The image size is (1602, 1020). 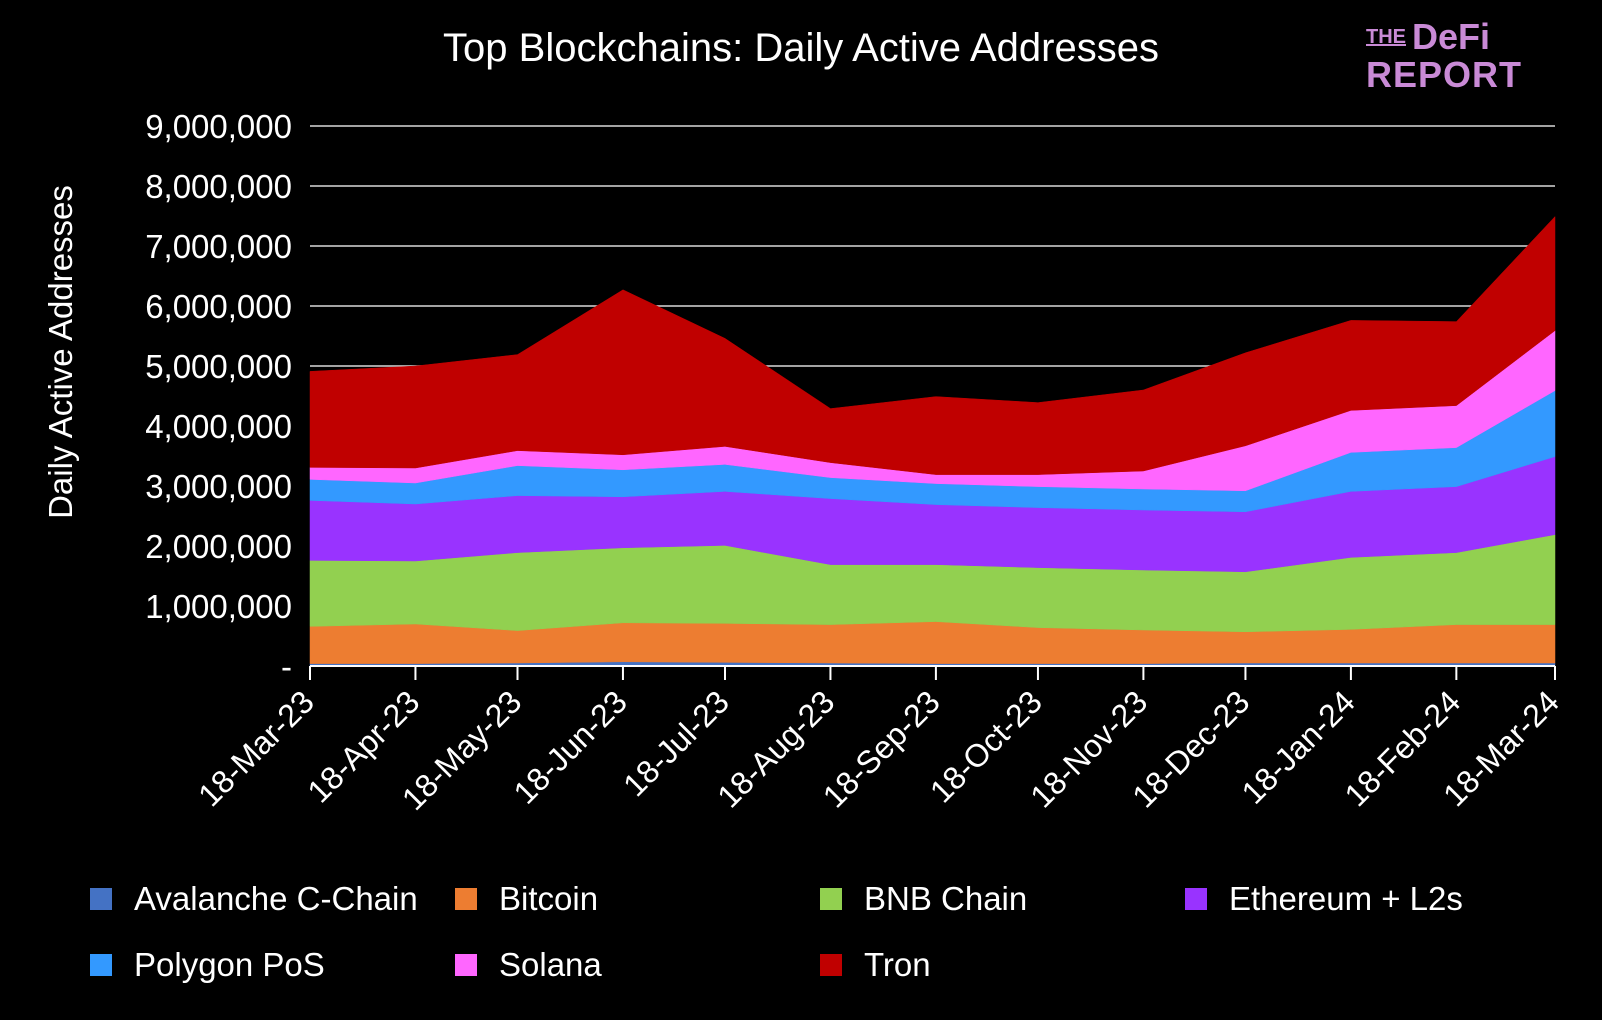 What do you see at coordinates (570, 746) in the screenshot?
I see `x-tick-label: 18-Jun-23` at bounding box center [570, 746].